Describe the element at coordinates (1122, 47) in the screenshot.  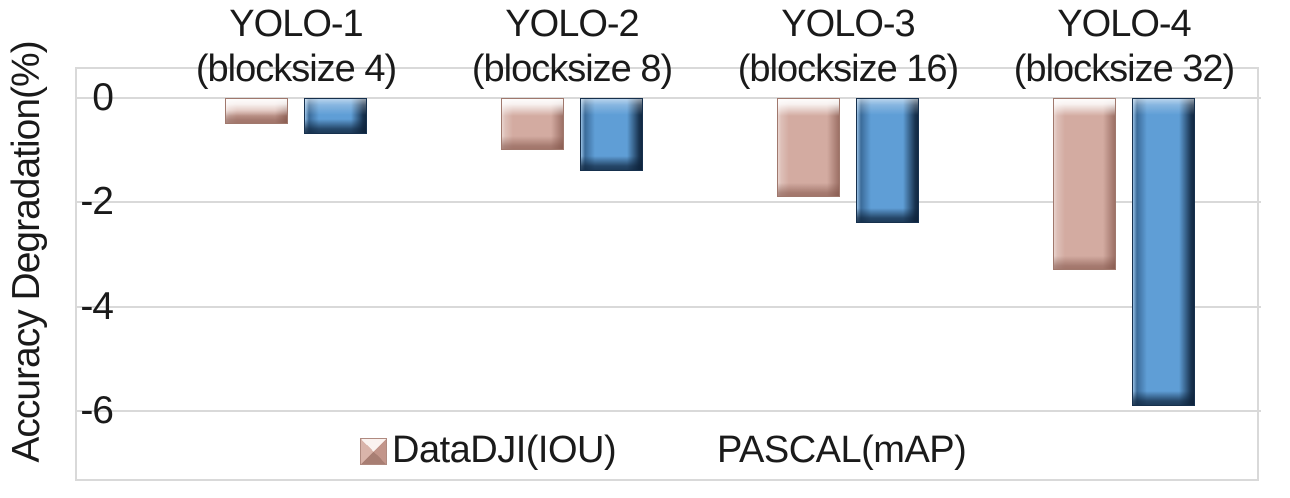
I see `category-label-yolo-4: YOLO-4 (blocksize 32)` at that location.